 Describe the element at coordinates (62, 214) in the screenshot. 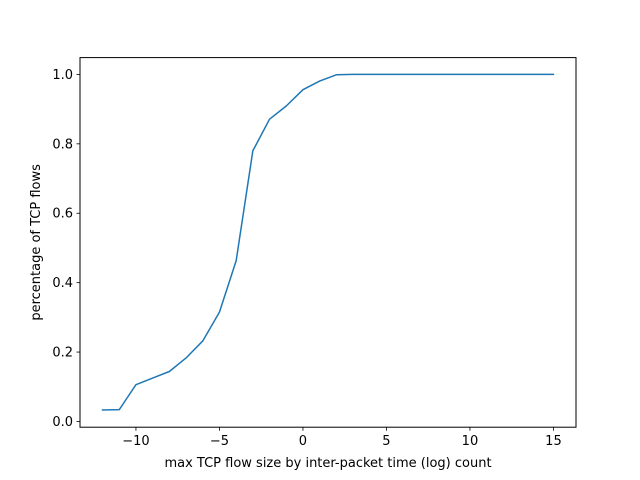

I see `y-tick-label: 0.6` at that location.